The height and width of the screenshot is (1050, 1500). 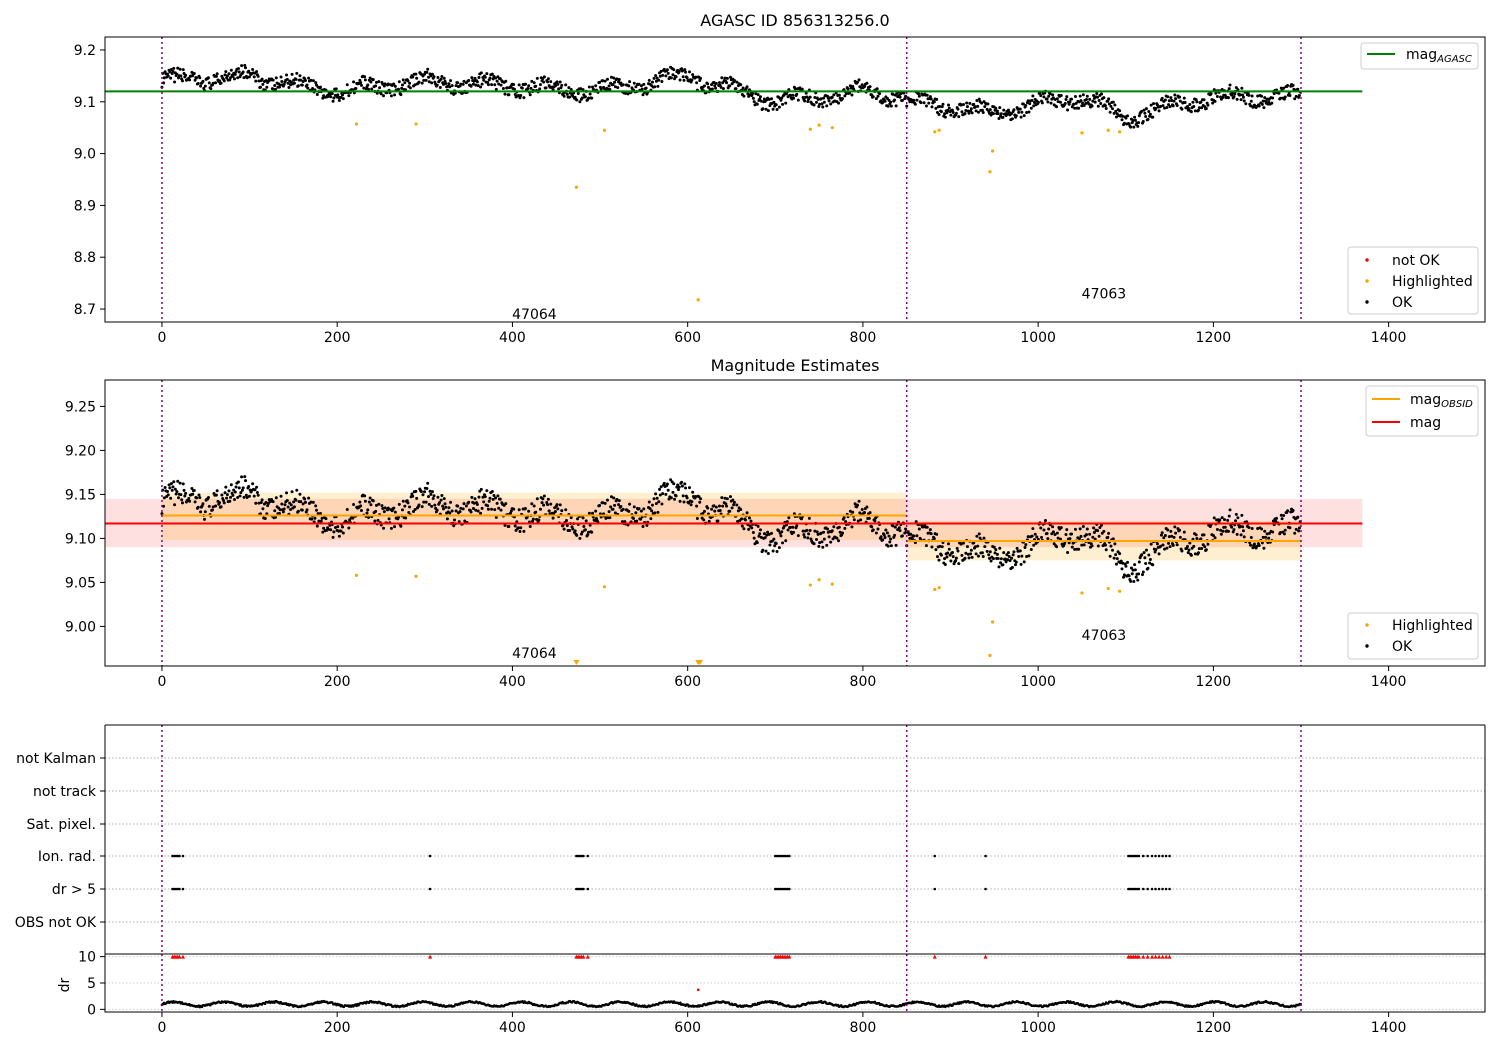 I want to click on dr-axis-label: dr, so click(x=65, y=984).